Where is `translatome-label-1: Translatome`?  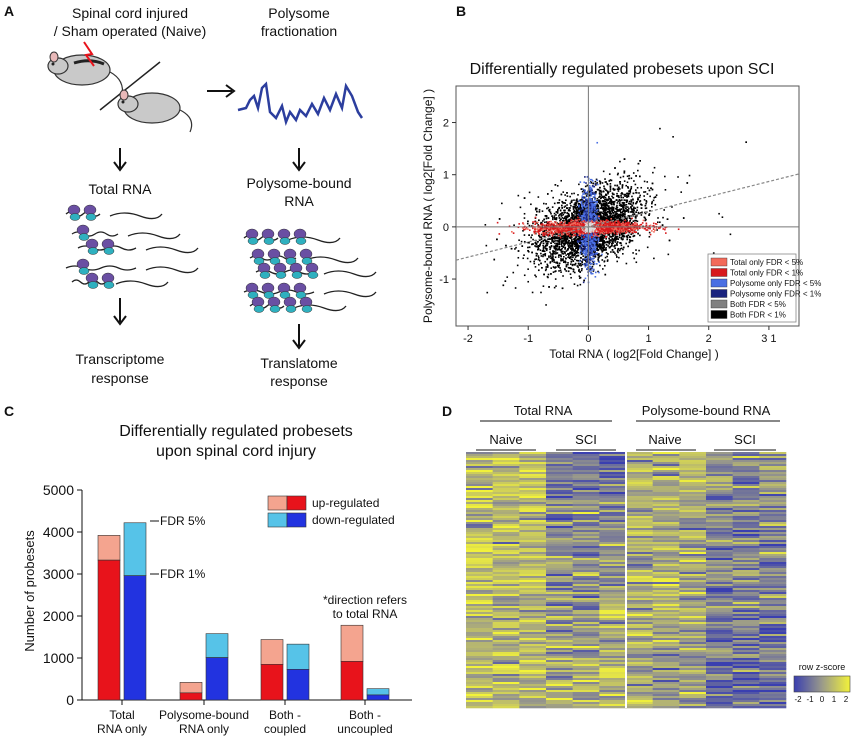 translatome-label-1: Translatome is located at coordinates (299, 363).